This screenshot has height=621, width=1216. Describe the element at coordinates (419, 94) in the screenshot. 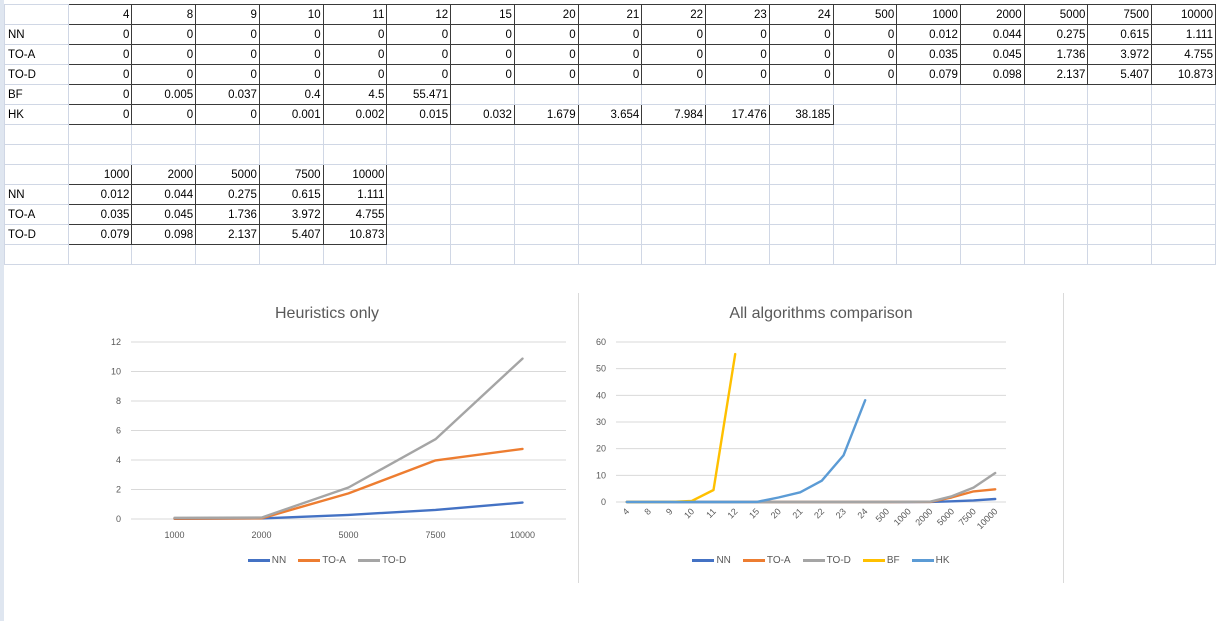

I see `sheet-cell: 55.471` at that location.